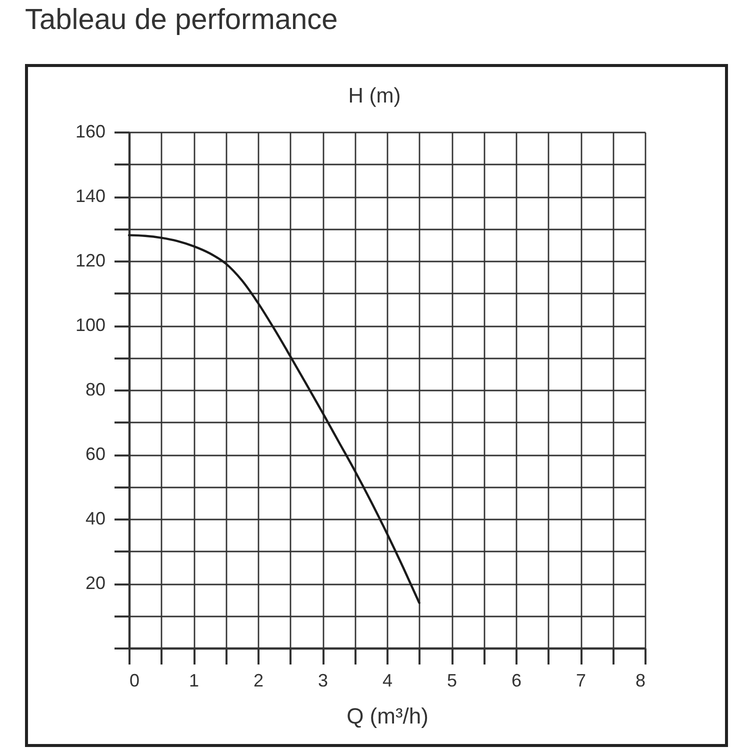 This screenshot has width=750, height=750. I want to click on x-tick-label: 3, so click(323, 680).